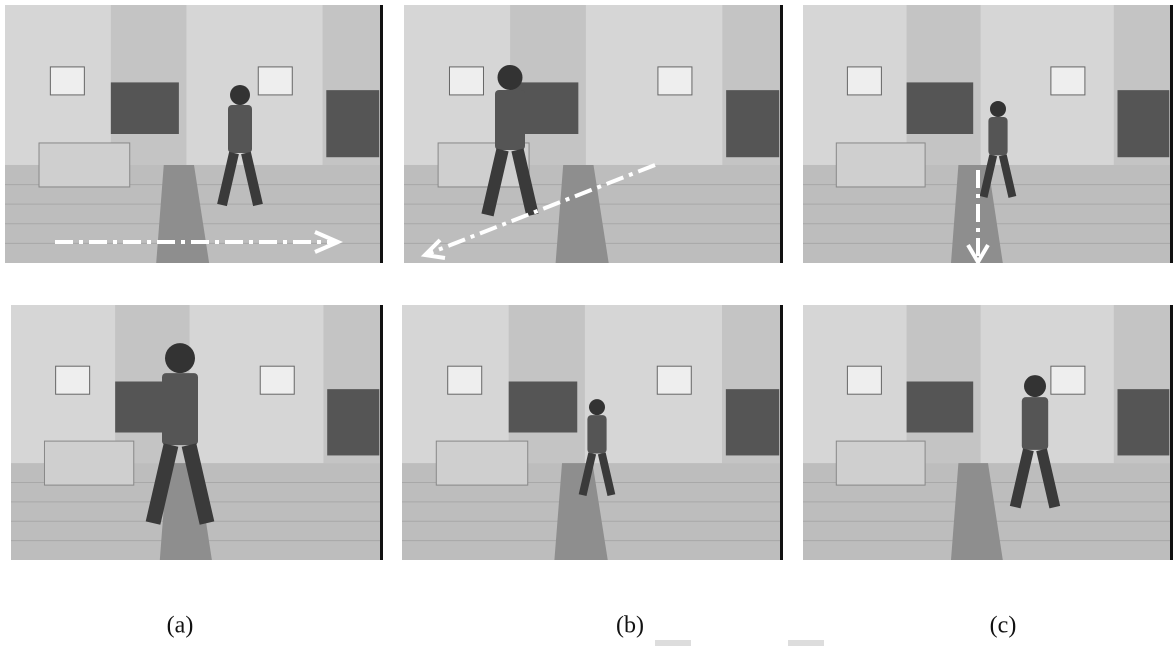  Describe the element at coordinates (1003, 626) in the screenshot. I see `caption: (c)` at that location.